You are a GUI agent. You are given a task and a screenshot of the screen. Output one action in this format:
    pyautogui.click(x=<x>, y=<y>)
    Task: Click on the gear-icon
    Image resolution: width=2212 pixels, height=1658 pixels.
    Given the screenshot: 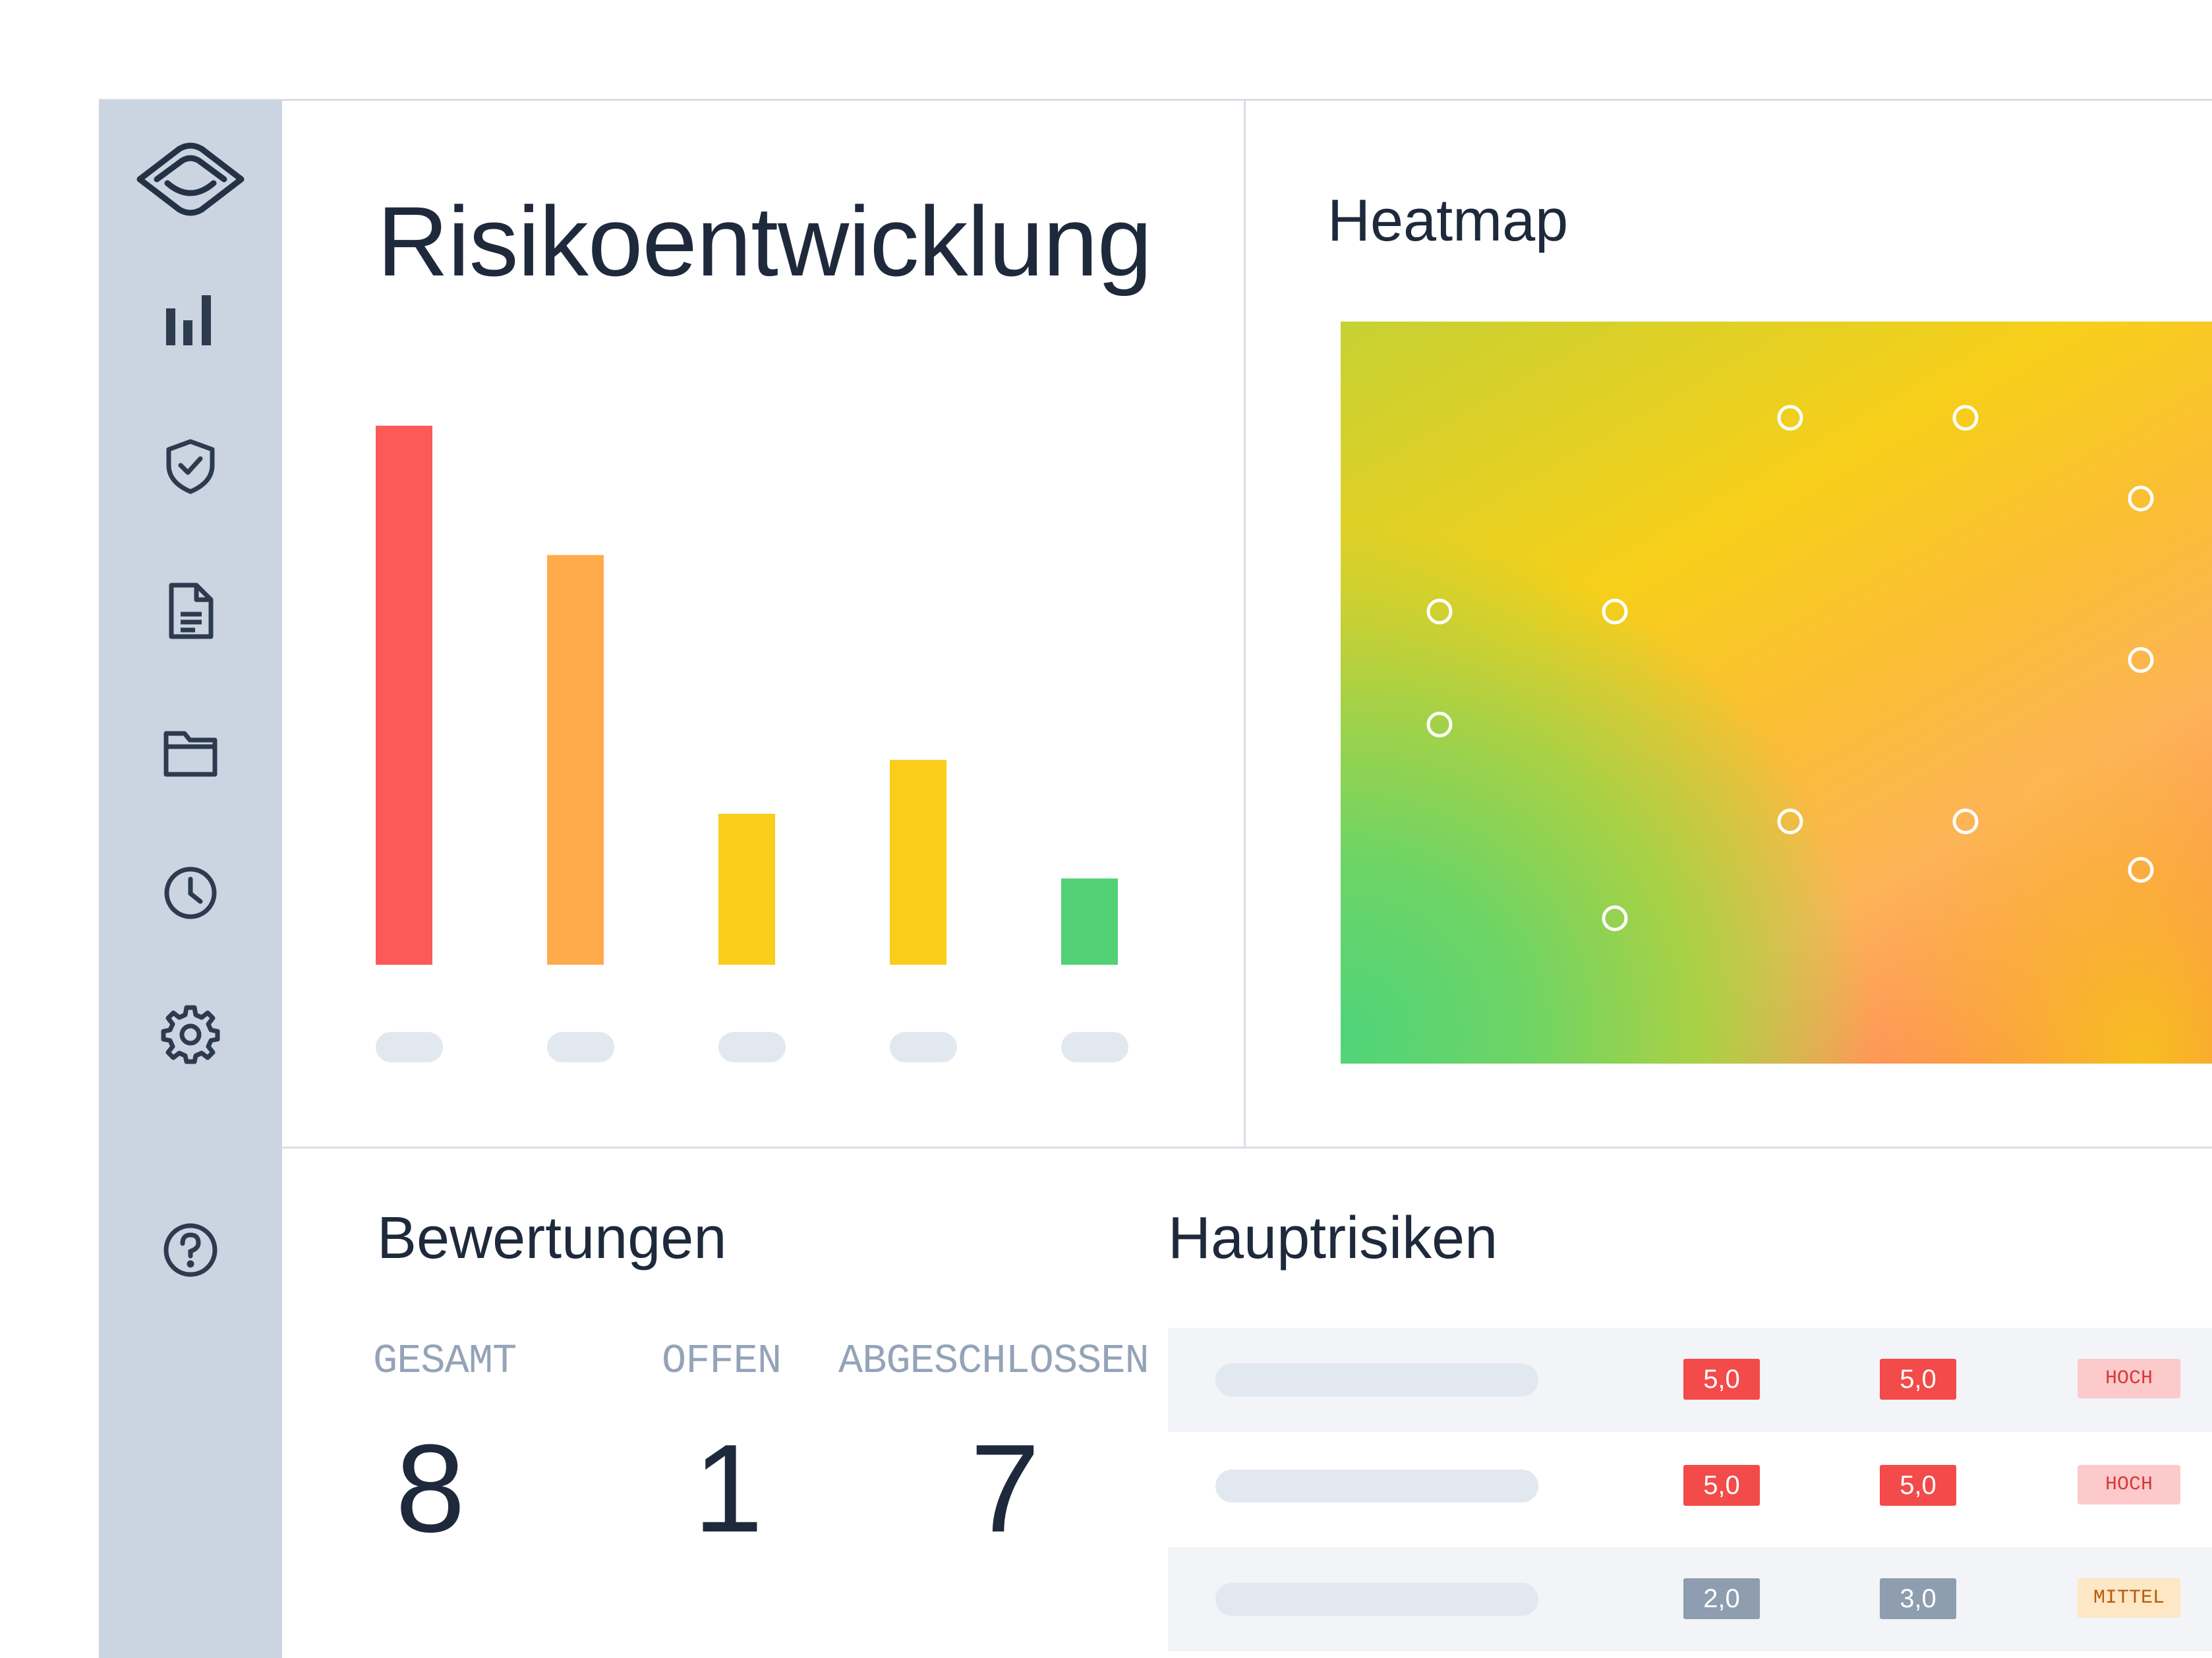 What is the action you would take?
    pyautogui.click(x=191, y=1034)
    